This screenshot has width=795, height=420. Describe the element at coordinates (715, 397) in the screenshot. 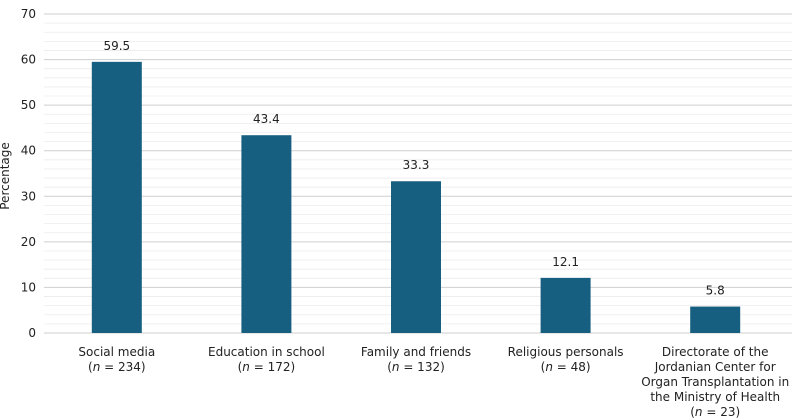

I see `x-tick-label: the Ministry of Health` at that location.